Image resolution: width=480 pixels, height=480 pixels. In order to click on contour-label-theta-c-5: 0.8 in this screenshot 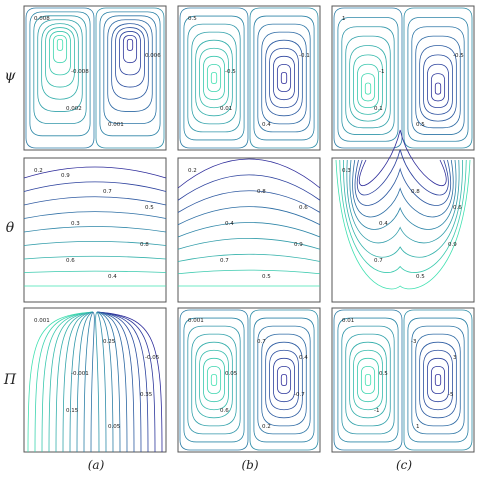, I will do `click(415, 192)`.